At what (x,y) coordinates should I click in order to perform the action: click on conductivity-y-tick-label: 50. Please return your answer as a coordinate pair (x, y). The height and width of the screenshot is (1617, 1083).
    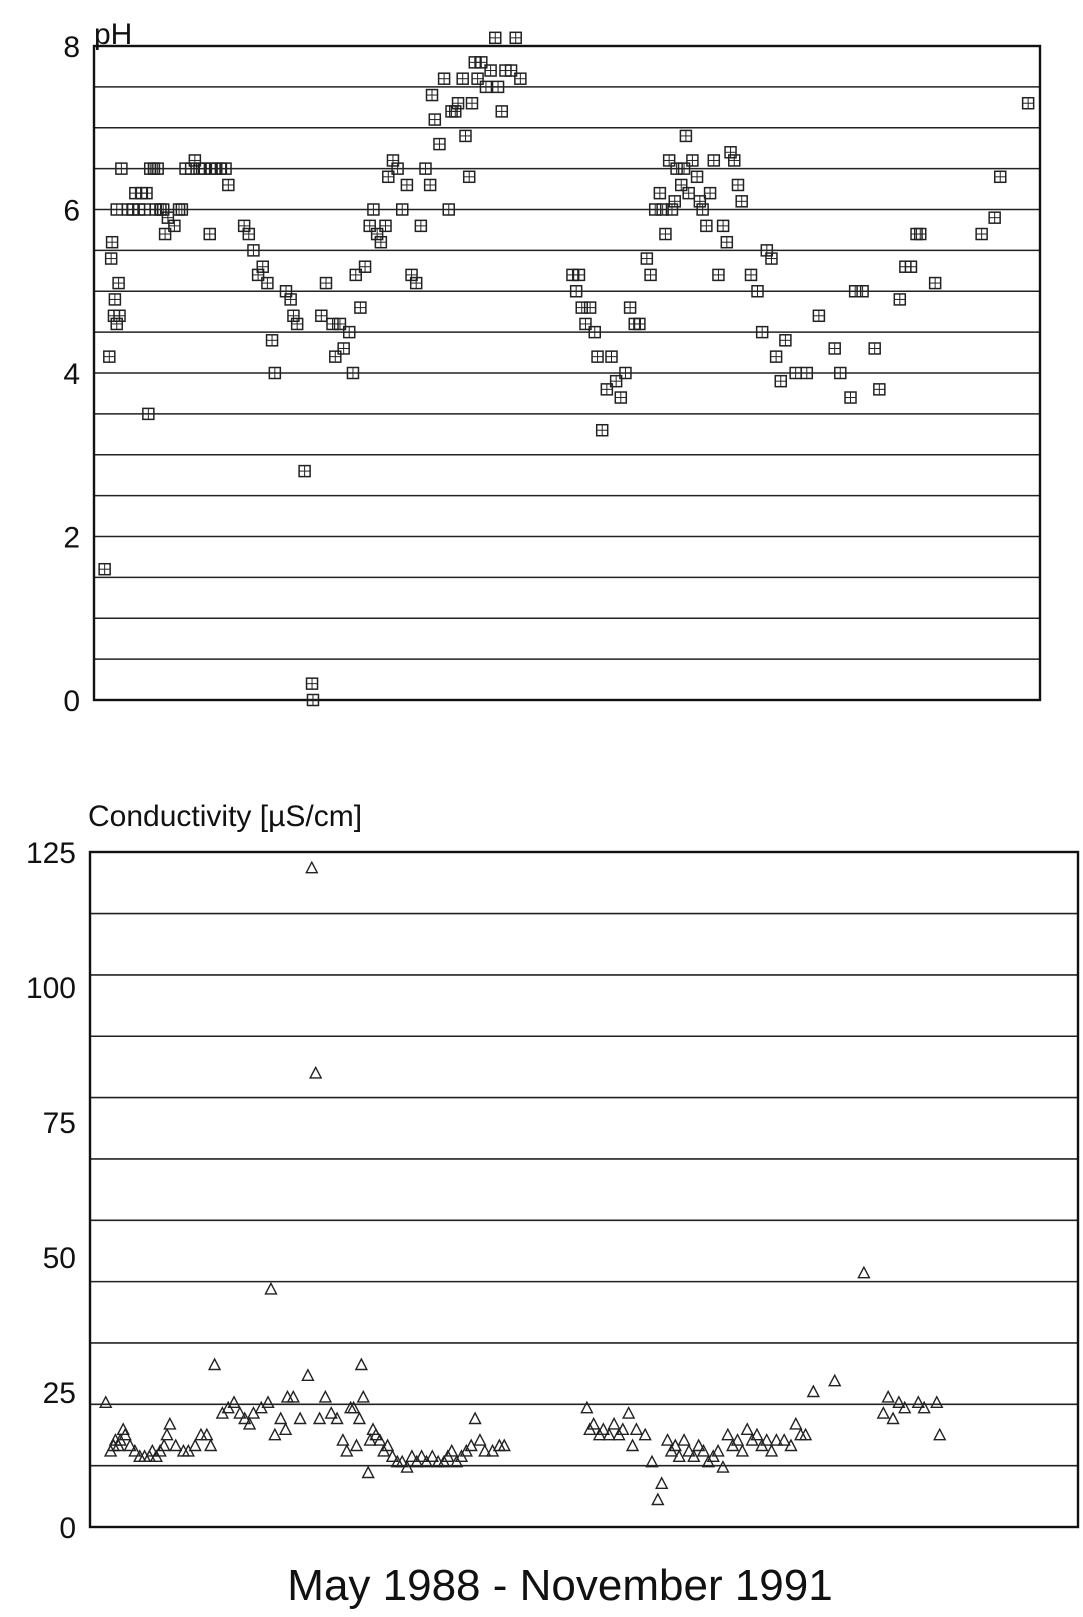
    Looking at the image, I should click on (59, 1258).